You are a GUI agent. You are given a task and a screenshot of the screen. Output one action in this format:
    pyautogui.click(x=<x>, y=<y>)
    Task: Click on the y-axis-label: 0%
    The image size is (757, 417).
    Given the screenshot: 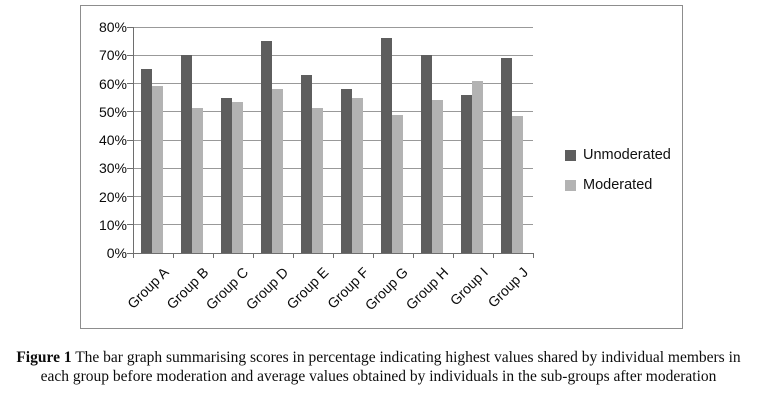 What is the action you would take?
    pyautogui.click(x=116, y=253)
    